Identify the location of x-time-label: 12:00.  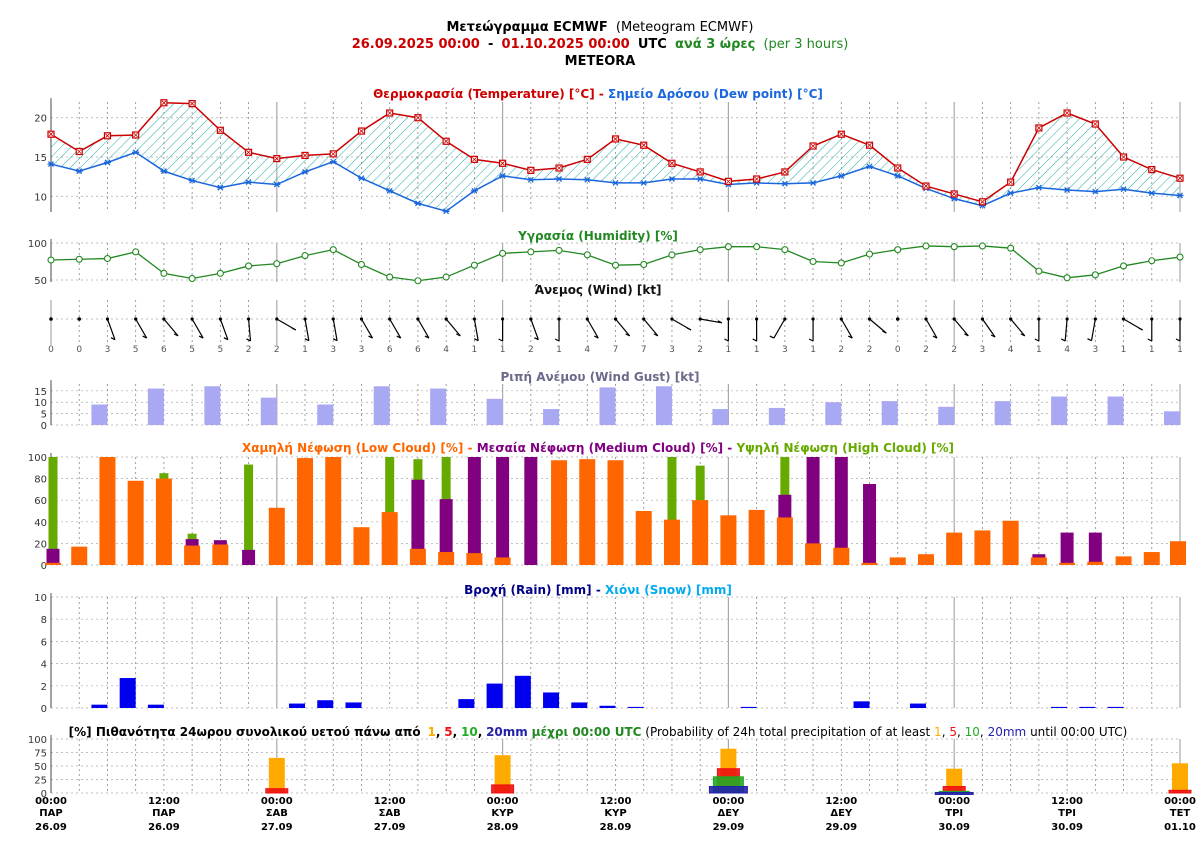
(164, 801).